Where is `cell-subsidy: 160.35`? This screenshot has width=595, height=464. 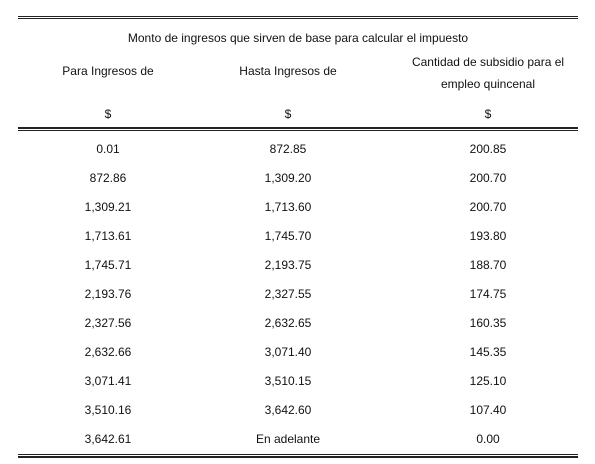 cell-subsidy: 160.35 is located at coordinates (488, 323).